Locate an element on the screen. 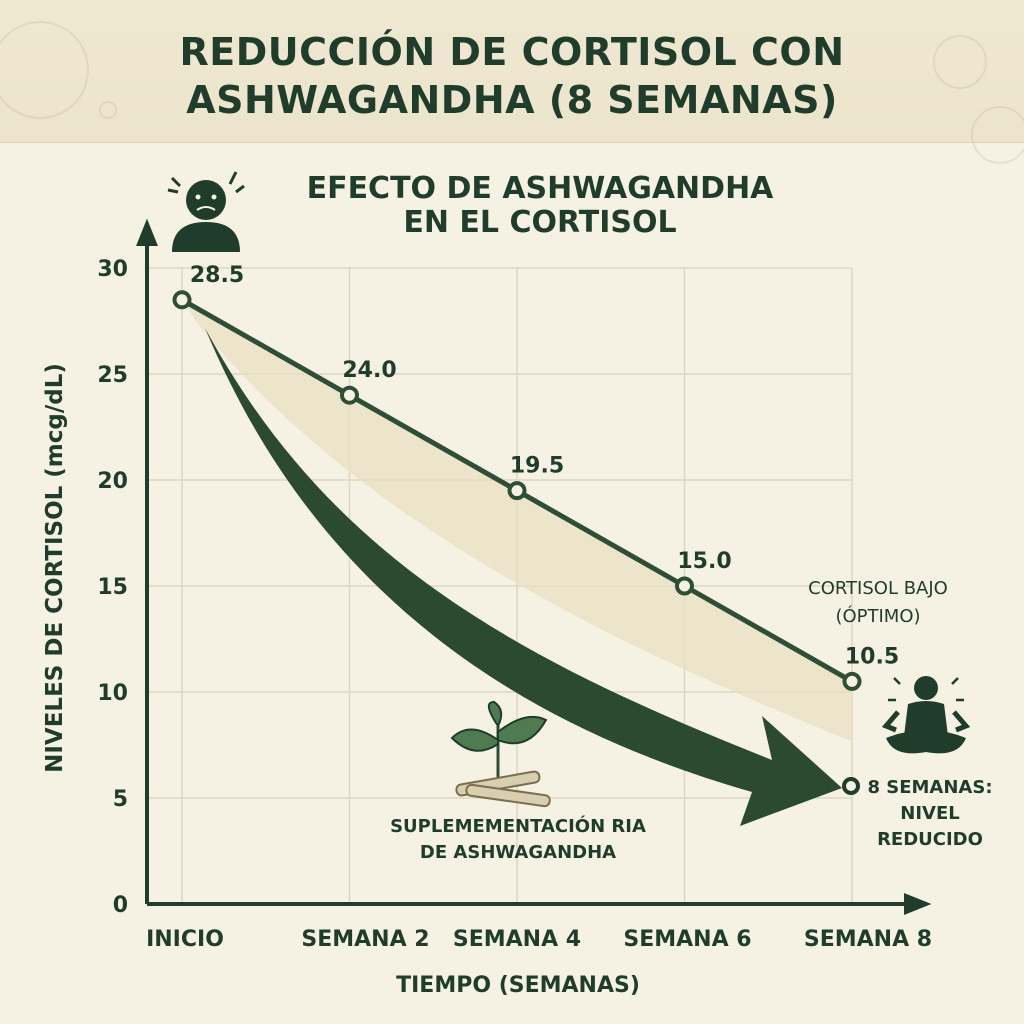  chart-title-line-2: EN EL CORTISOL is located at coordinates (539, 222).